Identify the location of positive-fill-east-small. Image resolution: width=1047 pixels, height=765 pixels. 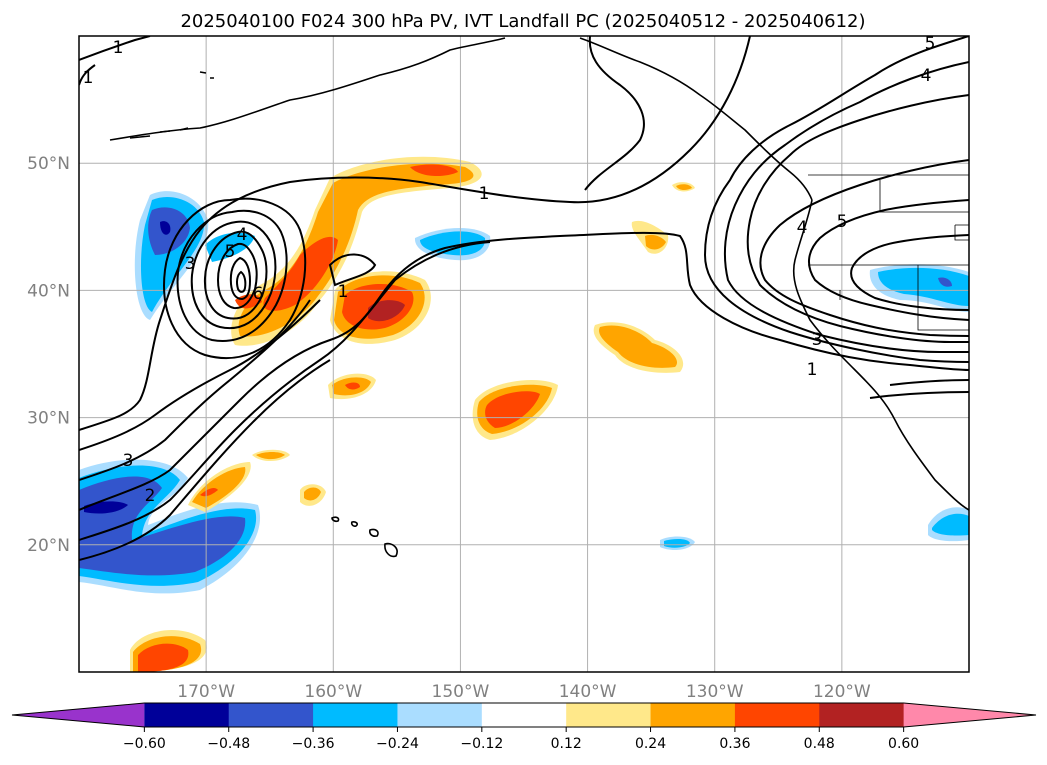
(655, 242).